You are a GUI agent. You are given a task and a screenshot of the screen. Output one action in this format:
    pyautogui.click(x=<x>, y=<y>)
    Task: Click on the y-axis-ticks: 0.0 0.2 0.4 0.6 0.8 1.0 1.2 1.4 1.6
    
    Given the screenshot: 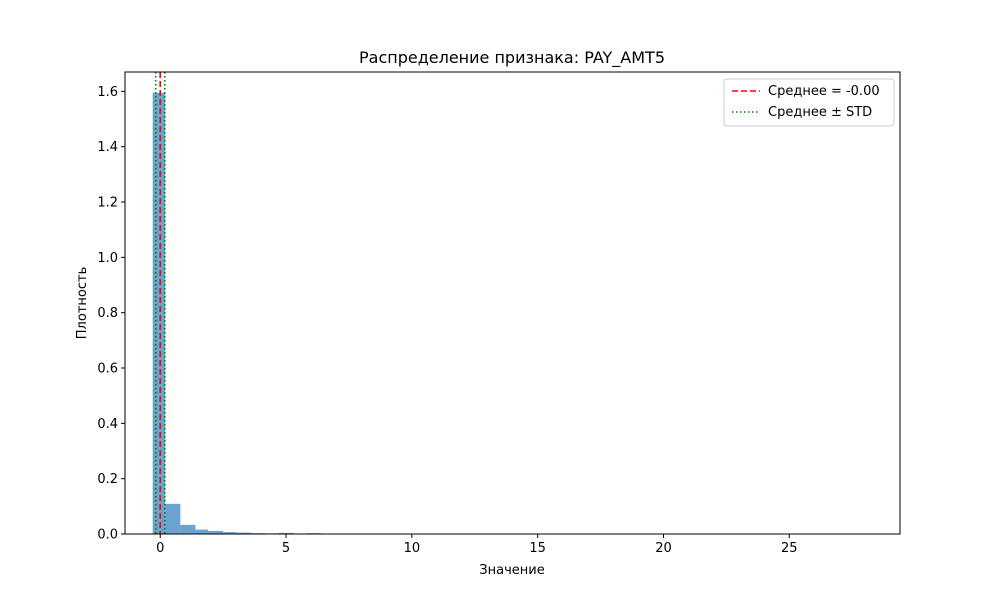 What is the action you would take?
    pyautogui.click(x=111, y=314)
    